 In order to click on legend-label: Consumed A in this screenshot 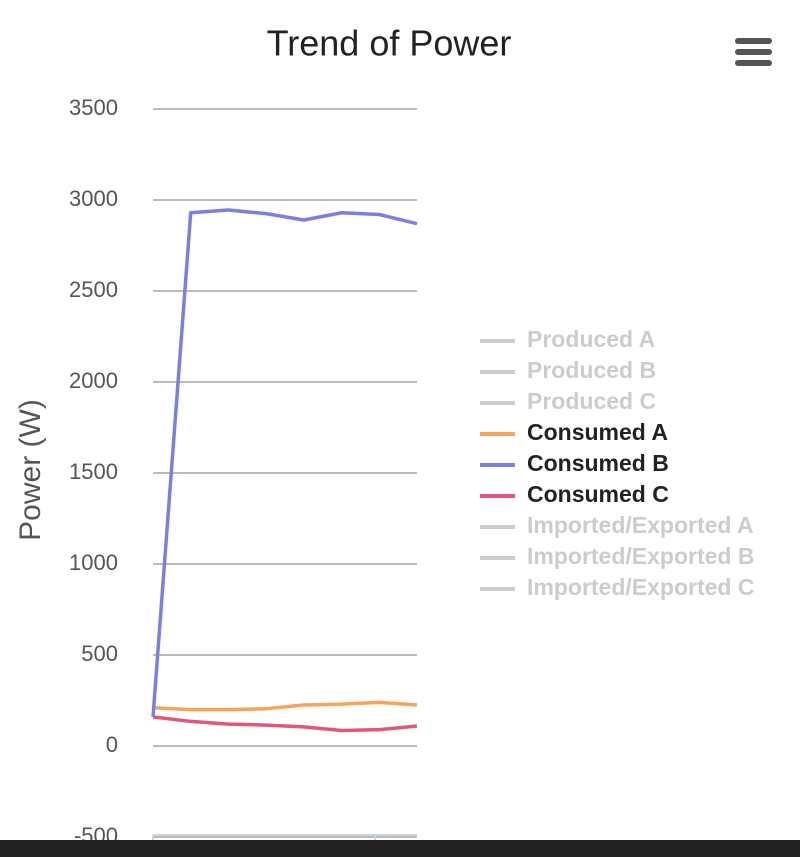, I will do `click(597, 432)`.